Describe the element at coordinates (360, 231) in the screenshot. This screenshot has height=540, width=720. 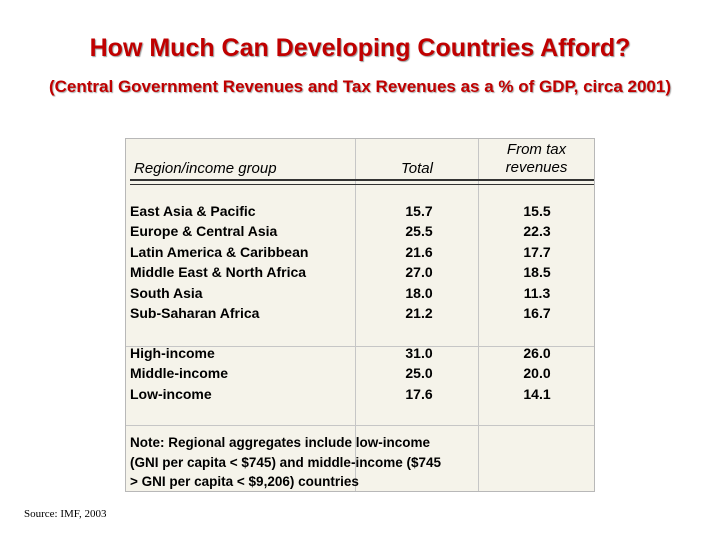
I see `table-row: Europe & Central Asia 25.5 22.3` at that location.